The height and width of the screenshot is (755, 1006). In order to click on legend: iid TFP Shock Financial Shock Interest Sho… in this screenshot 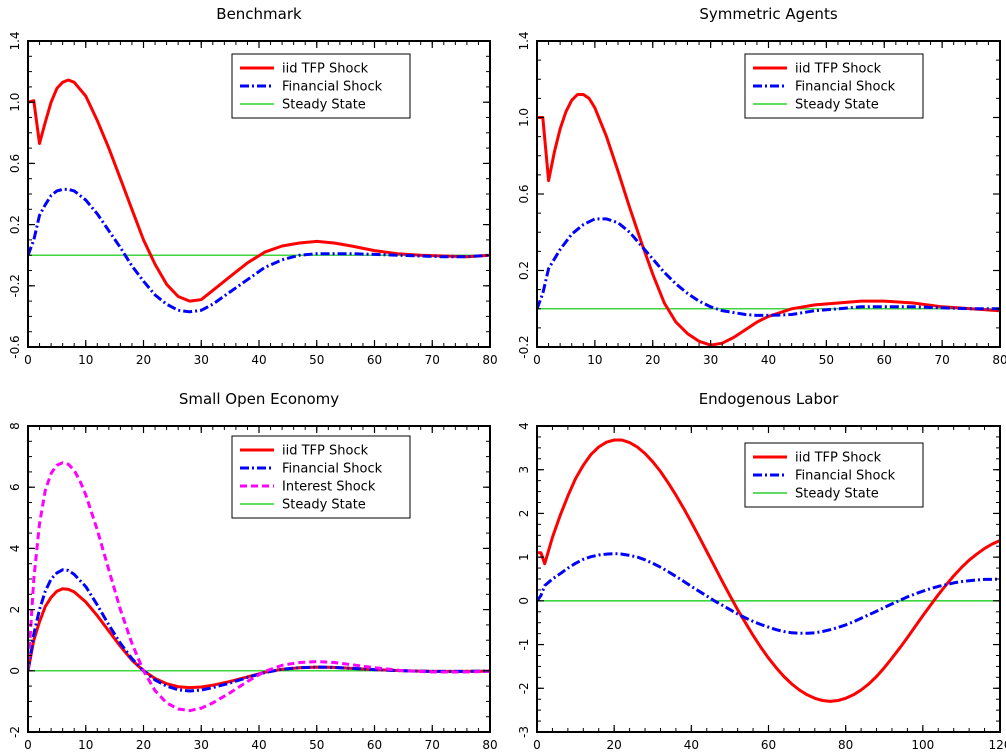, I will do `click(321, 477)`.